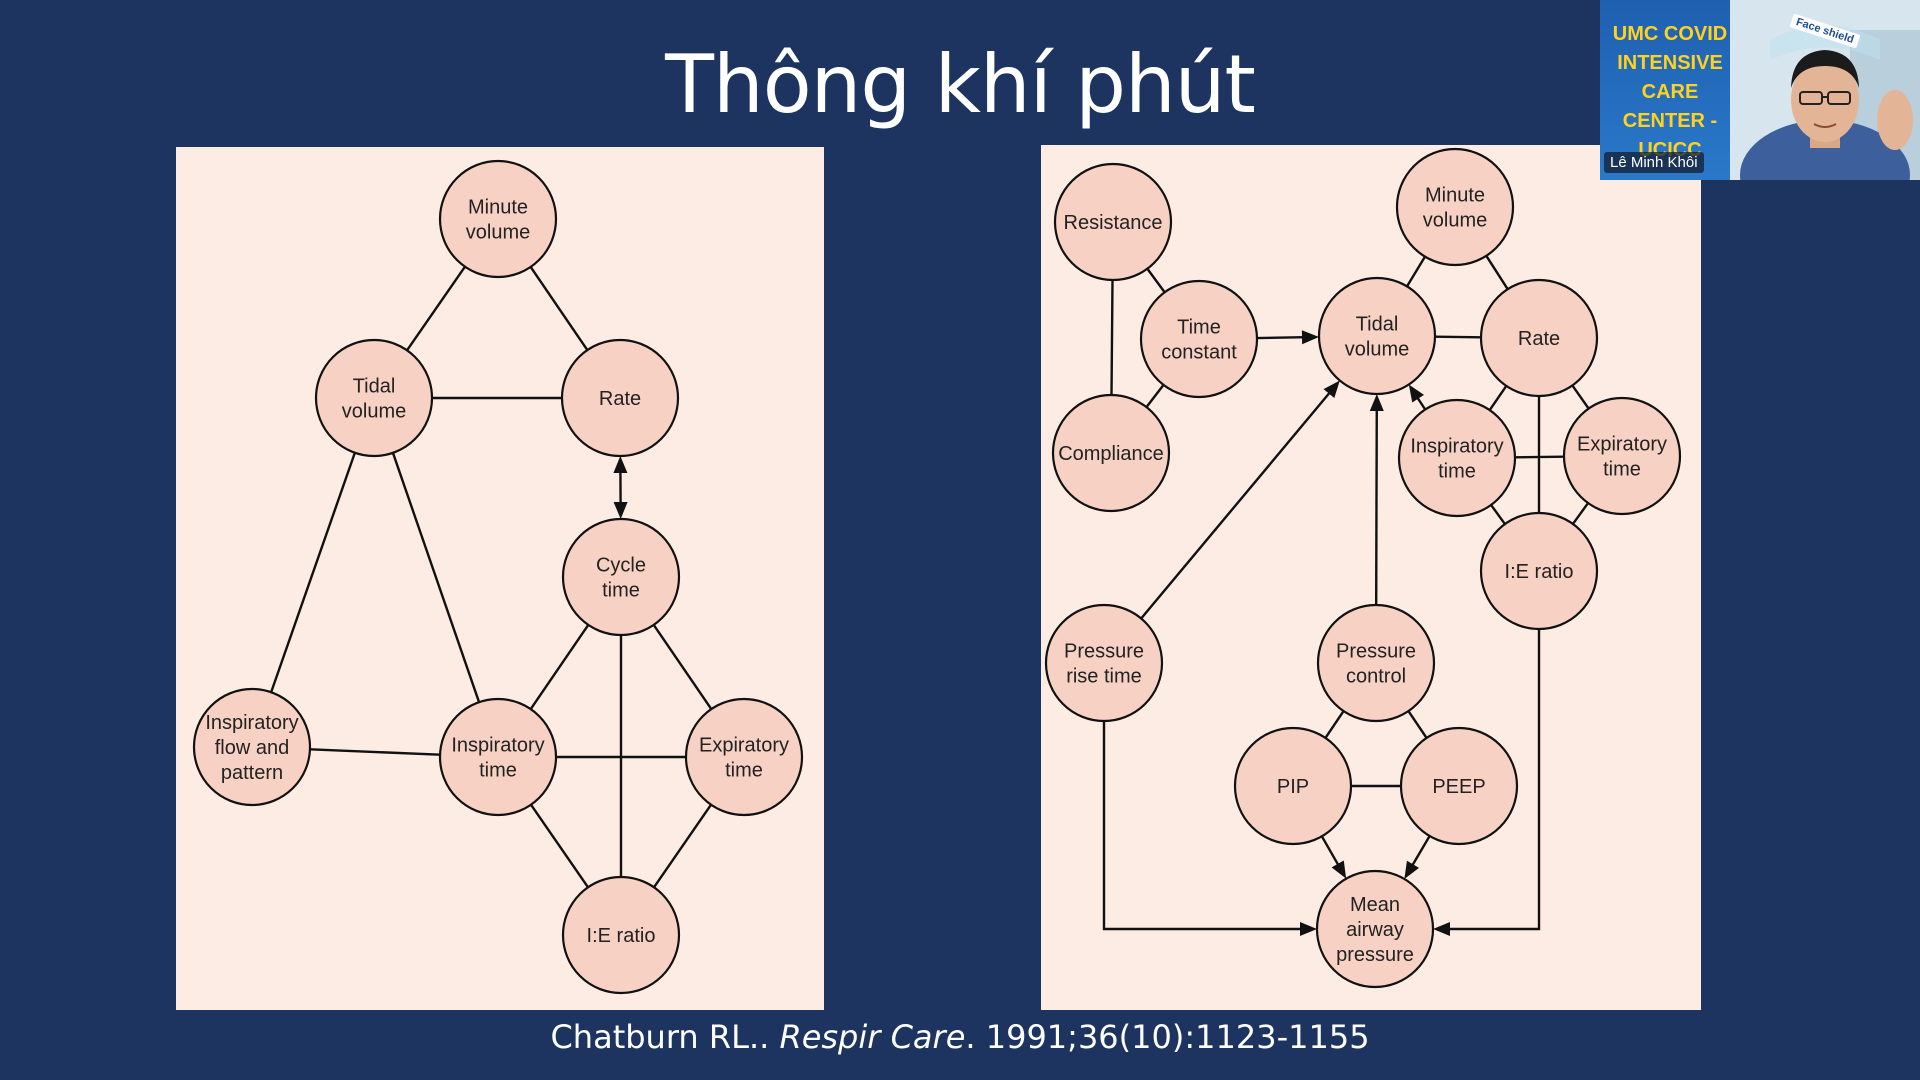  I want to click on citation-details: . 1991;36(10):1123-1155, so click(1167, 1037).